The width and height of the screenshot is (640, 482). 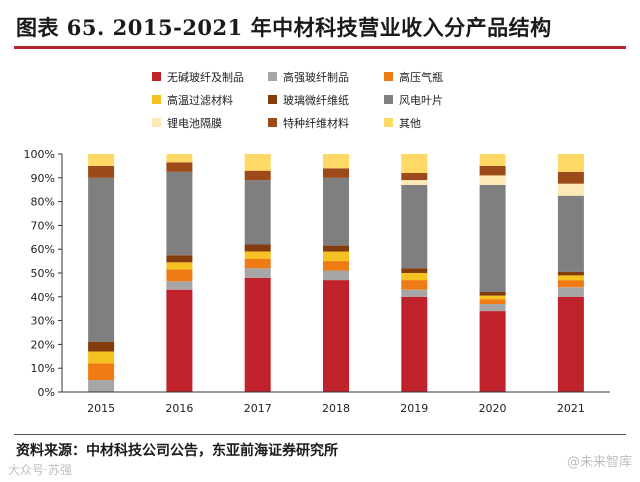 I want to click on source-note: 资料来源：中材科技公司公告，东亚前海证券研究所, so click(x=177, y=451).